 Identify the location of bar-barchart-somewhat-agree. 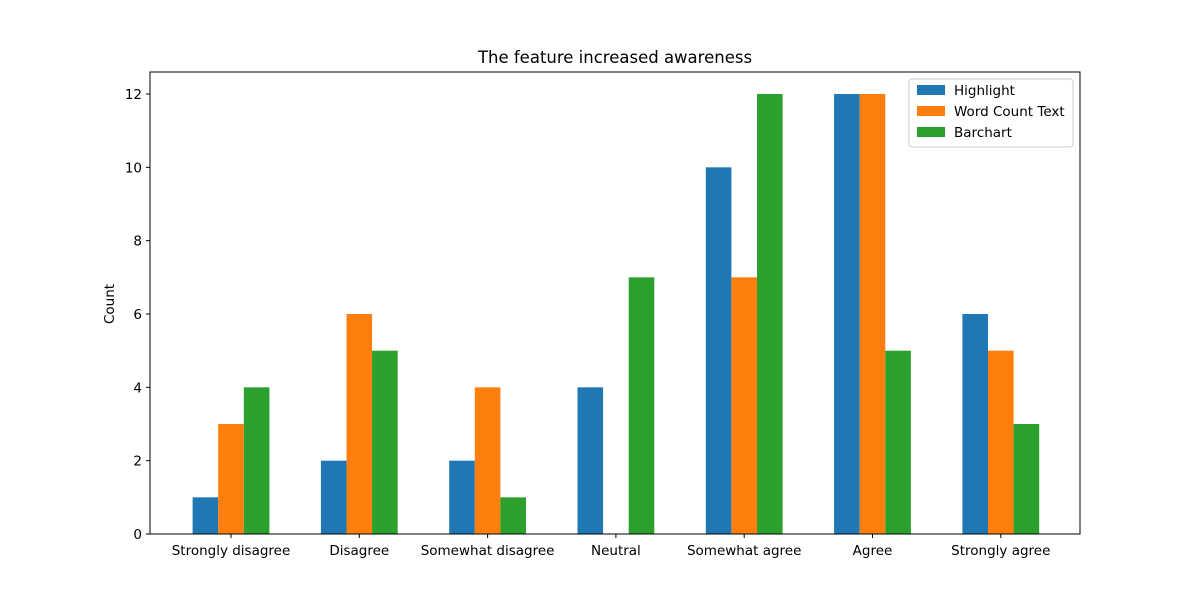
(770, 314).